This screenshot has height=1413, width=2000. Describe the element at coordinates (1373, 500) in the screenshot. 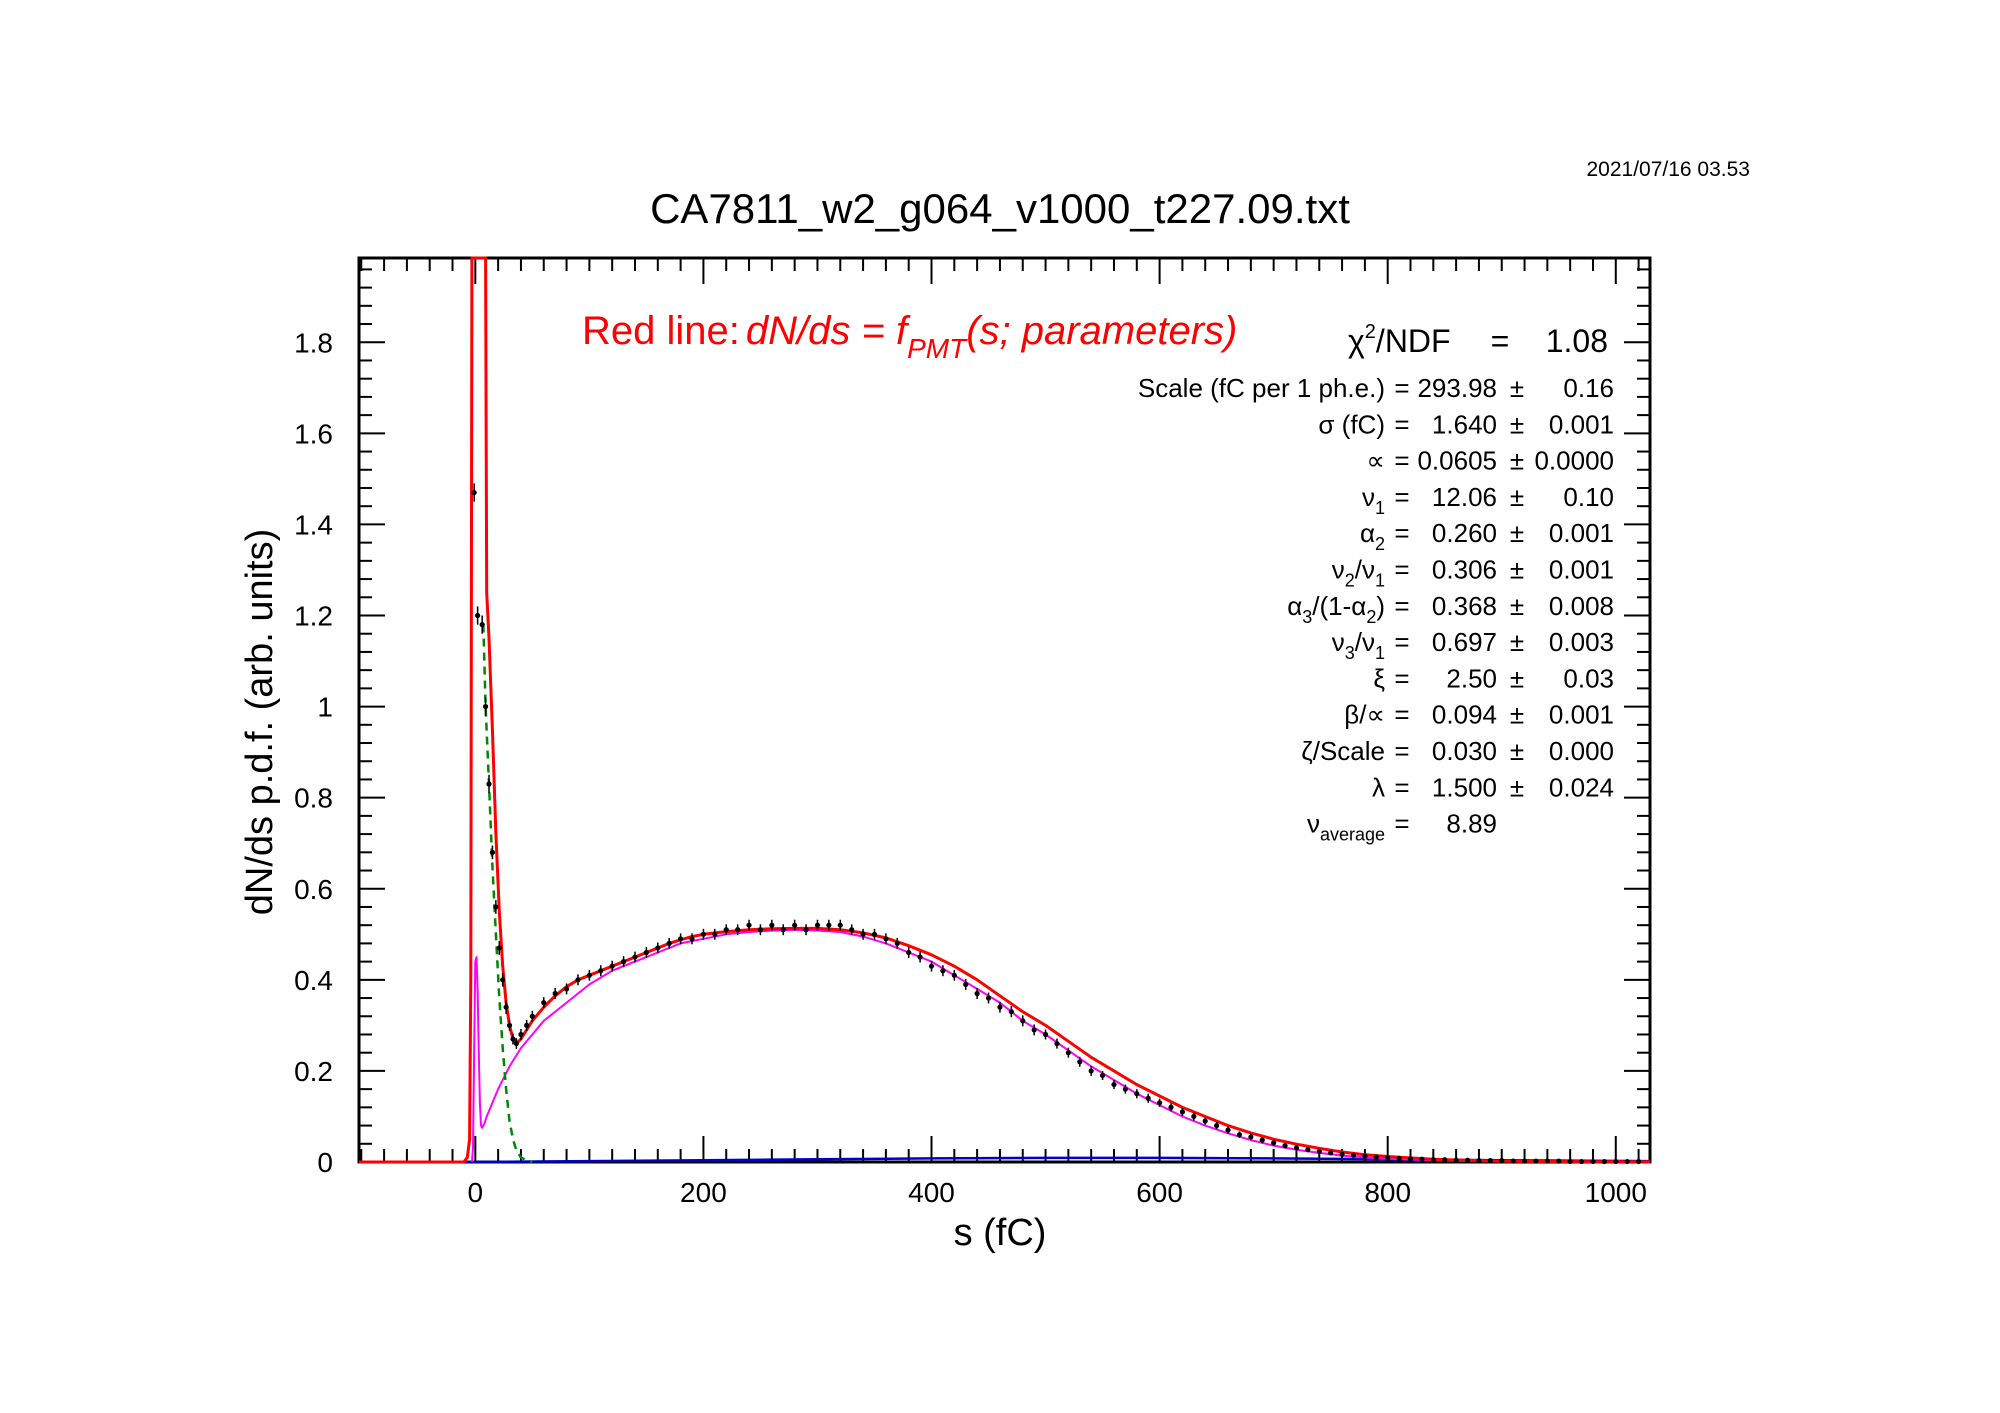

I see `param-name: ν1​` at that location.